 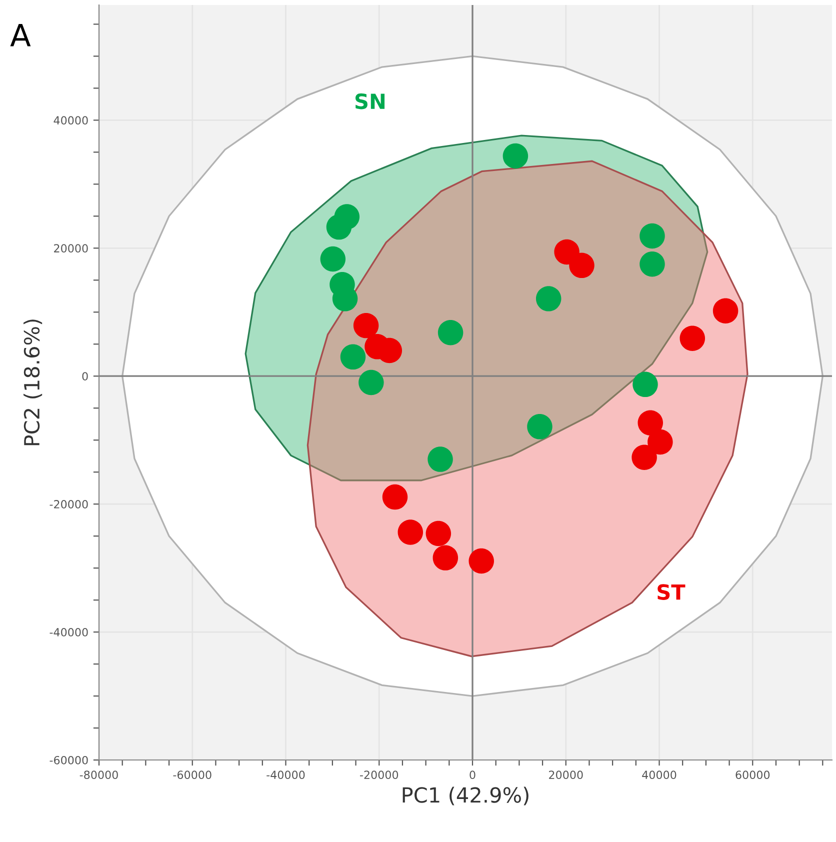 I want to click on x-axis-title: PC1 (42.9%), so click(x=465, y=796).